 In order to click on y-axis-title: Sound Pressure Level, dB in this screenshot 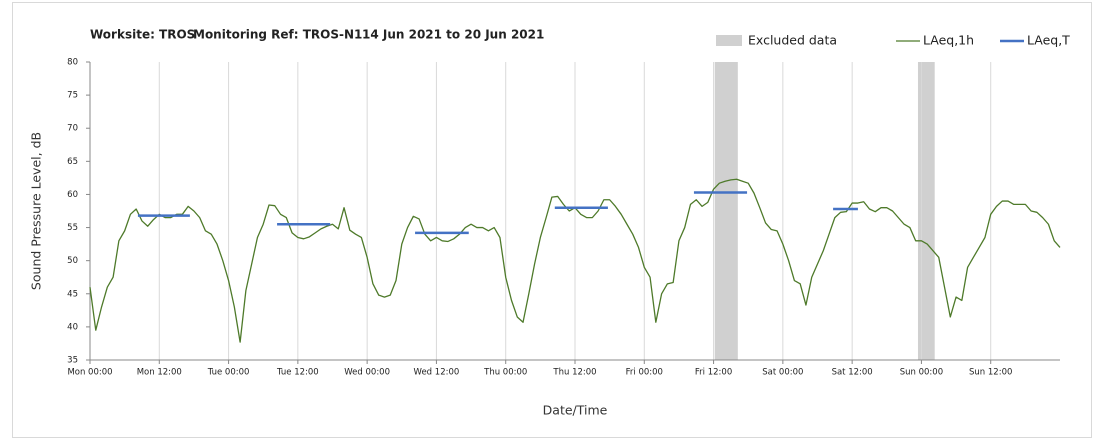, I will do `click(36, 211)`.